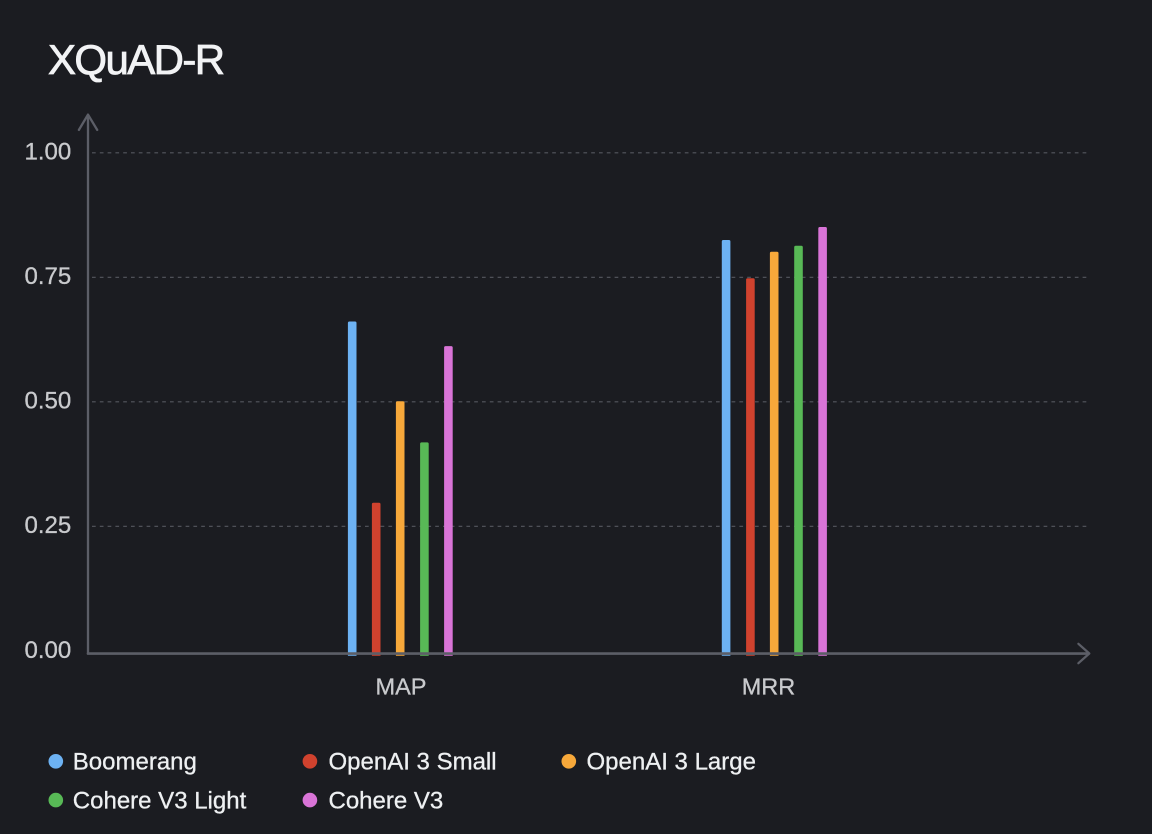 This screenshot has height=834, width=1152. What do you see at coordinates (47, 151) in the screenshot?
I see `svg-text: 1.00` at bounding box center [47, 151].